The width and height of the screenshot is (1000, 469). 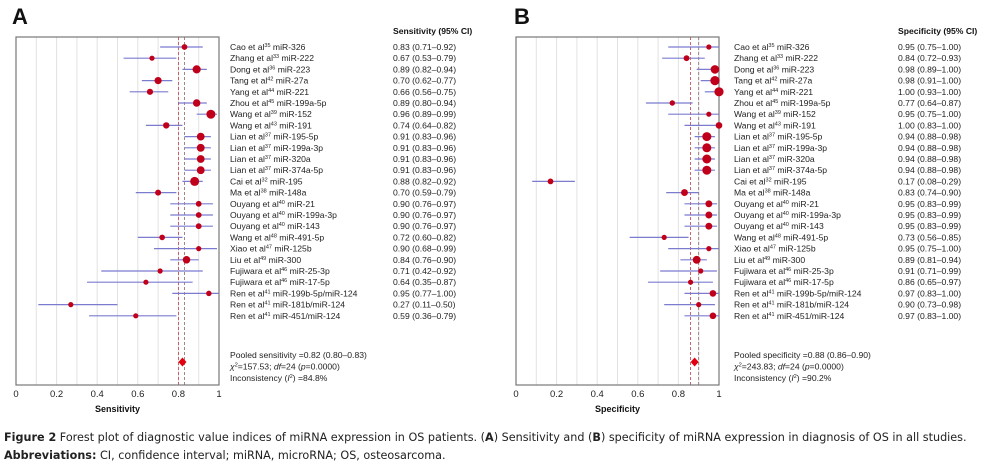 What do you see at coordinates (283, 215) in the screenshot?
I see `study-label: Ouyang et al40 miR-199a-3p` at bounding box center [283, 215].